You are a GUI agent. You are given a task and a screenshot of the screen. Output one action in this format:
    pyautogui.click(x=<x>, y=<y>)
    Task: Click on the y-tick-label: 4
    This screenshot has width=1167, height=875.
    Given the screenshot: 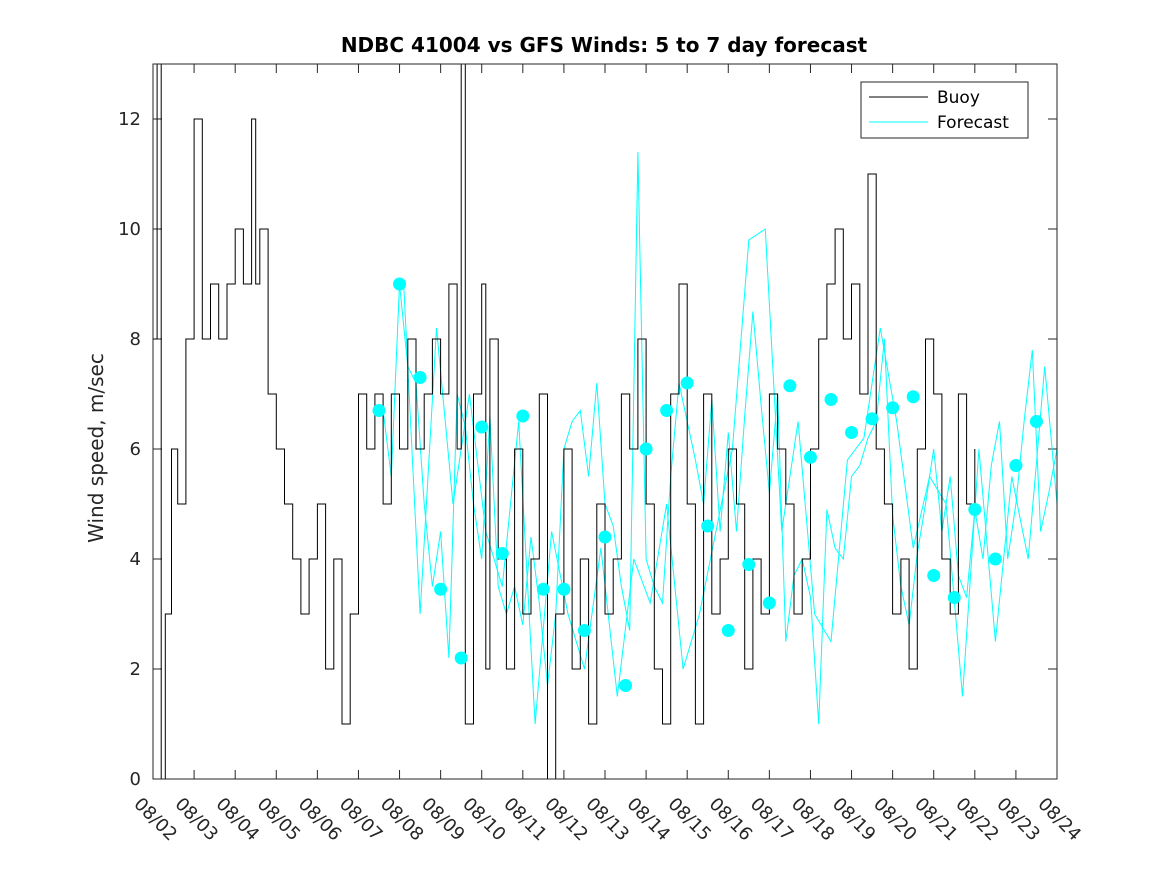 What is the action you would take?
    pyautogui.click(x=135, y=559)
    